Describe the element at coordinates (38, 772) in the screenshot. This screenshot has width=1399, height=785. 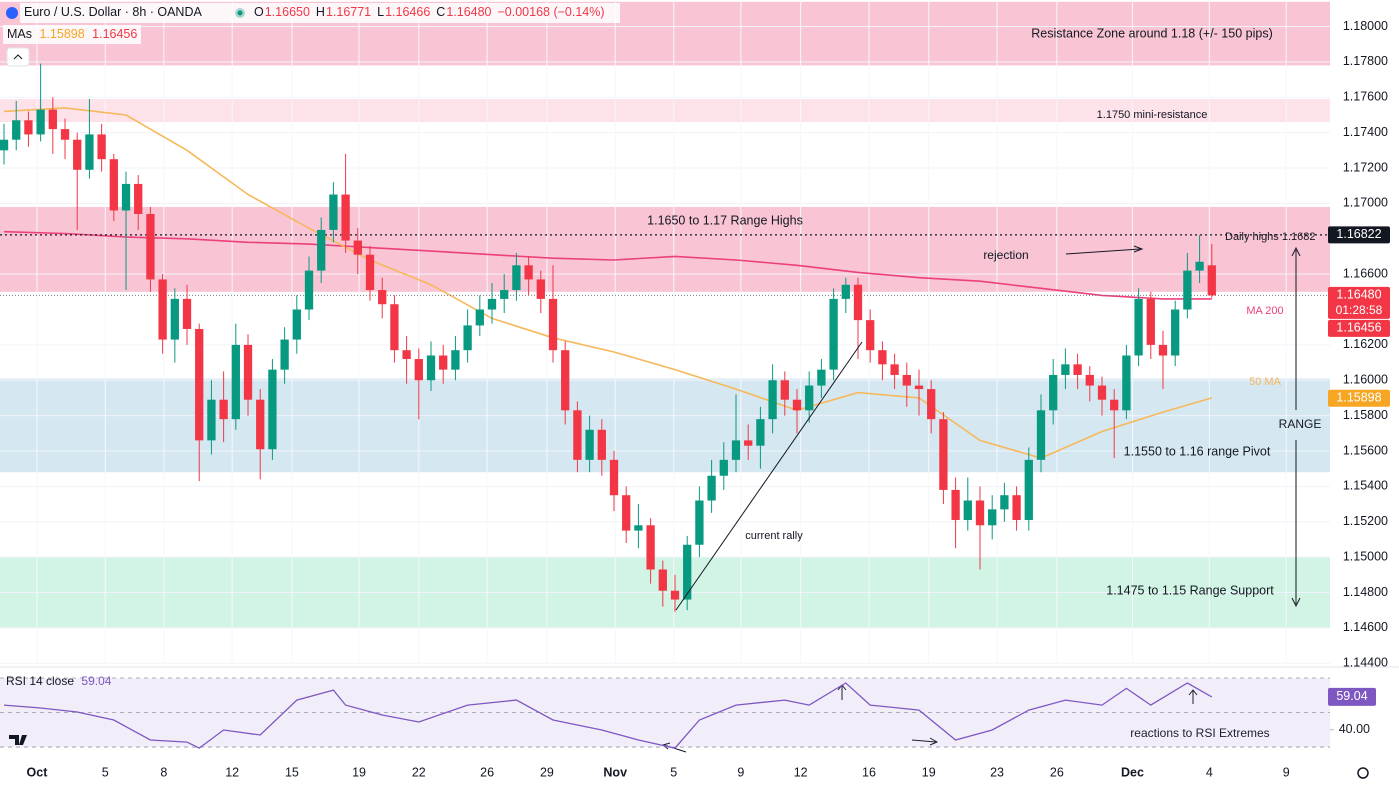
I see `x-tick-label: Oct` at that location.